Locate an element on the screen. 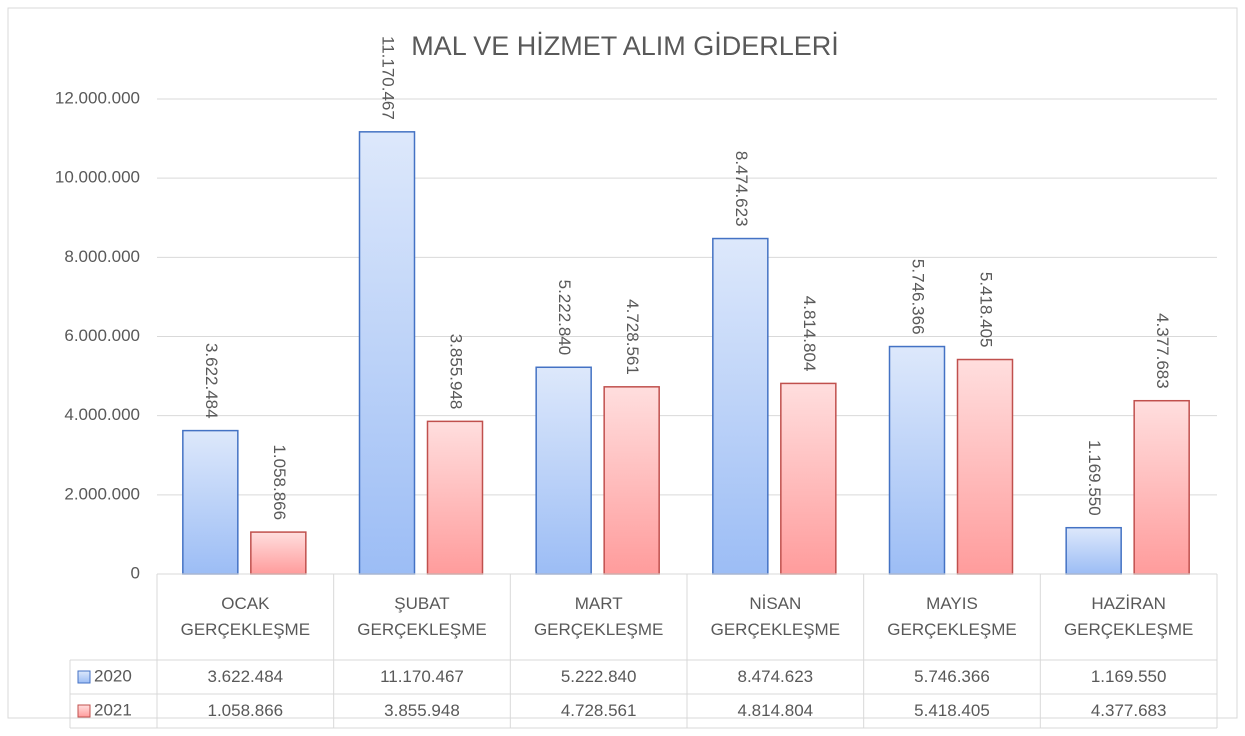 This screenshot has width=1245, height=736. table-cell-box: 5.418.405 is located at coordinates (952, 710).